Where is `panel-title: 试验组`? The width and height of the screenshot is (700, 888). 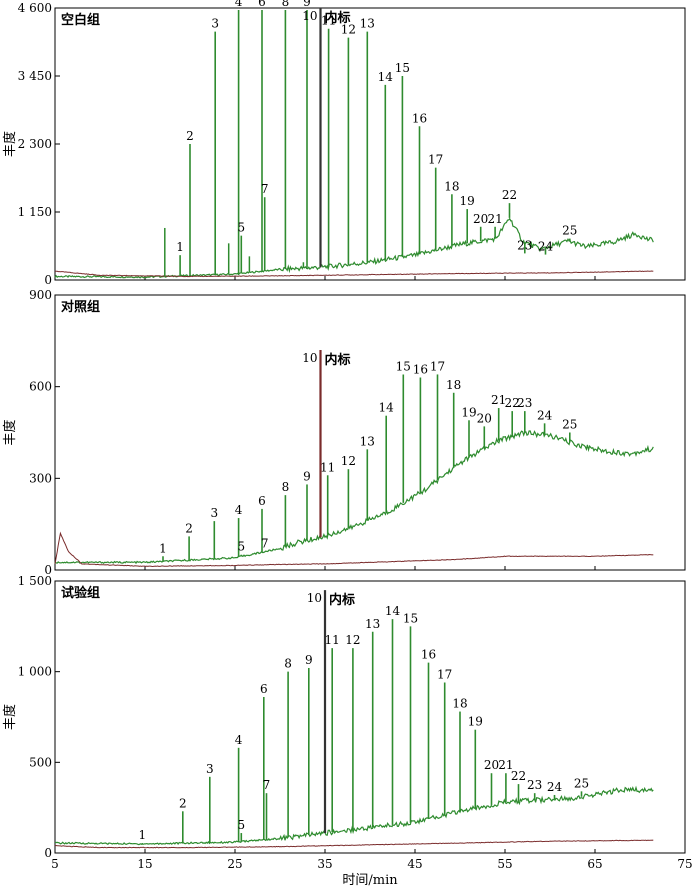 panel-title: 试验组 is located at coordinates (80, 593).